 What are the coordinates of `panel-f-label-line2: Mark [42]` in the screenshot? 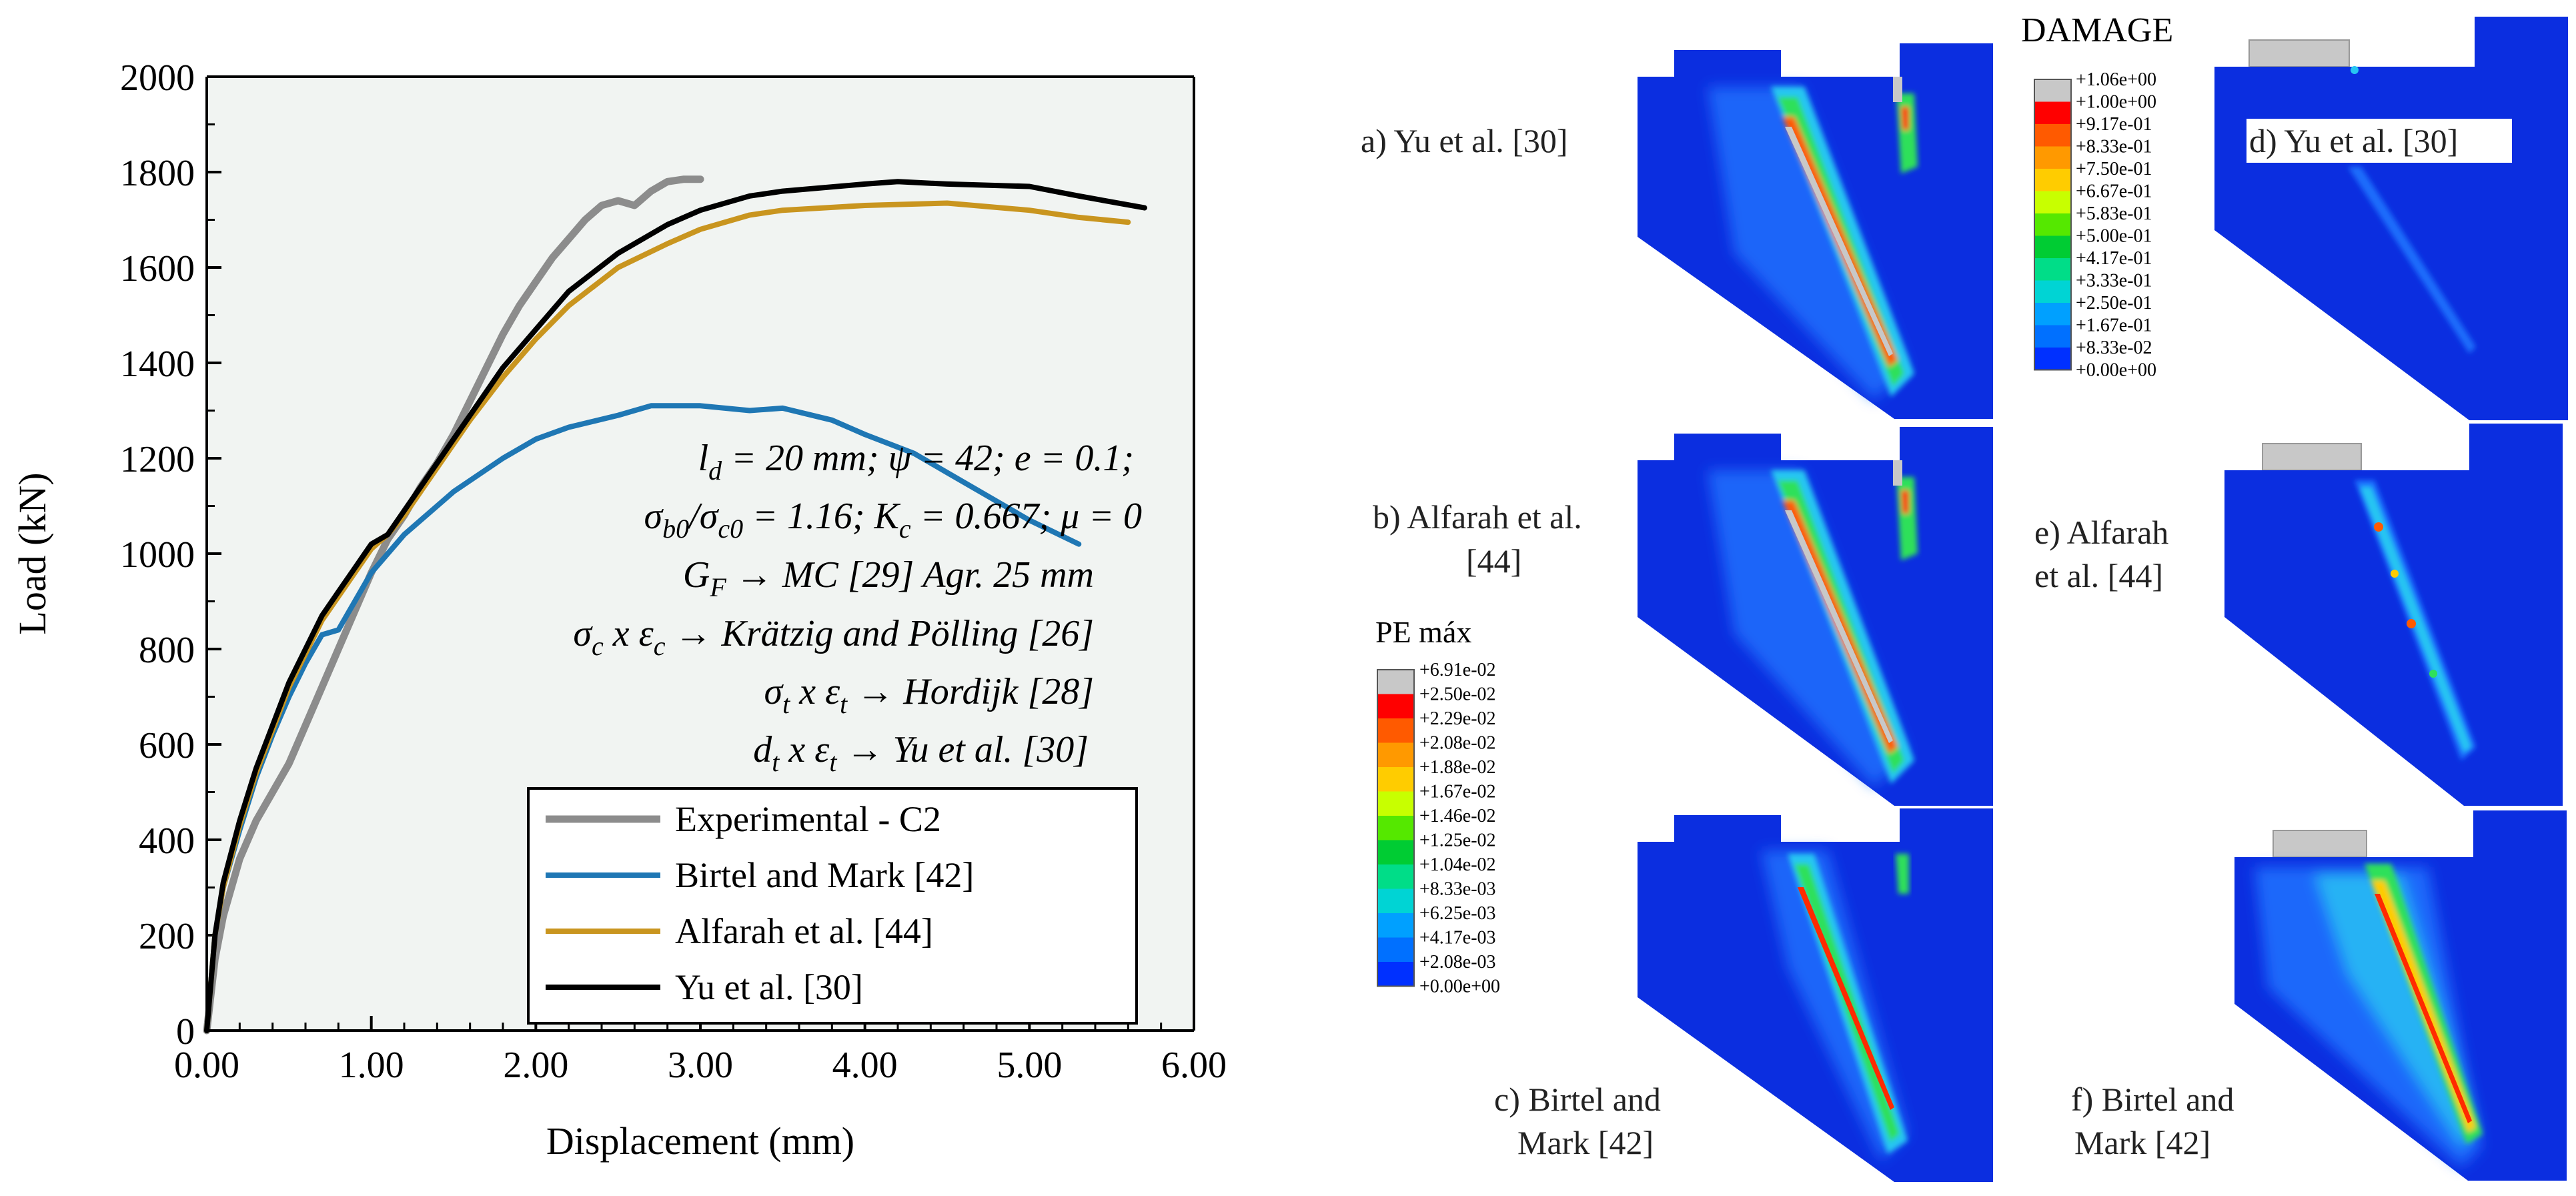 It's located at (2142, 1142).